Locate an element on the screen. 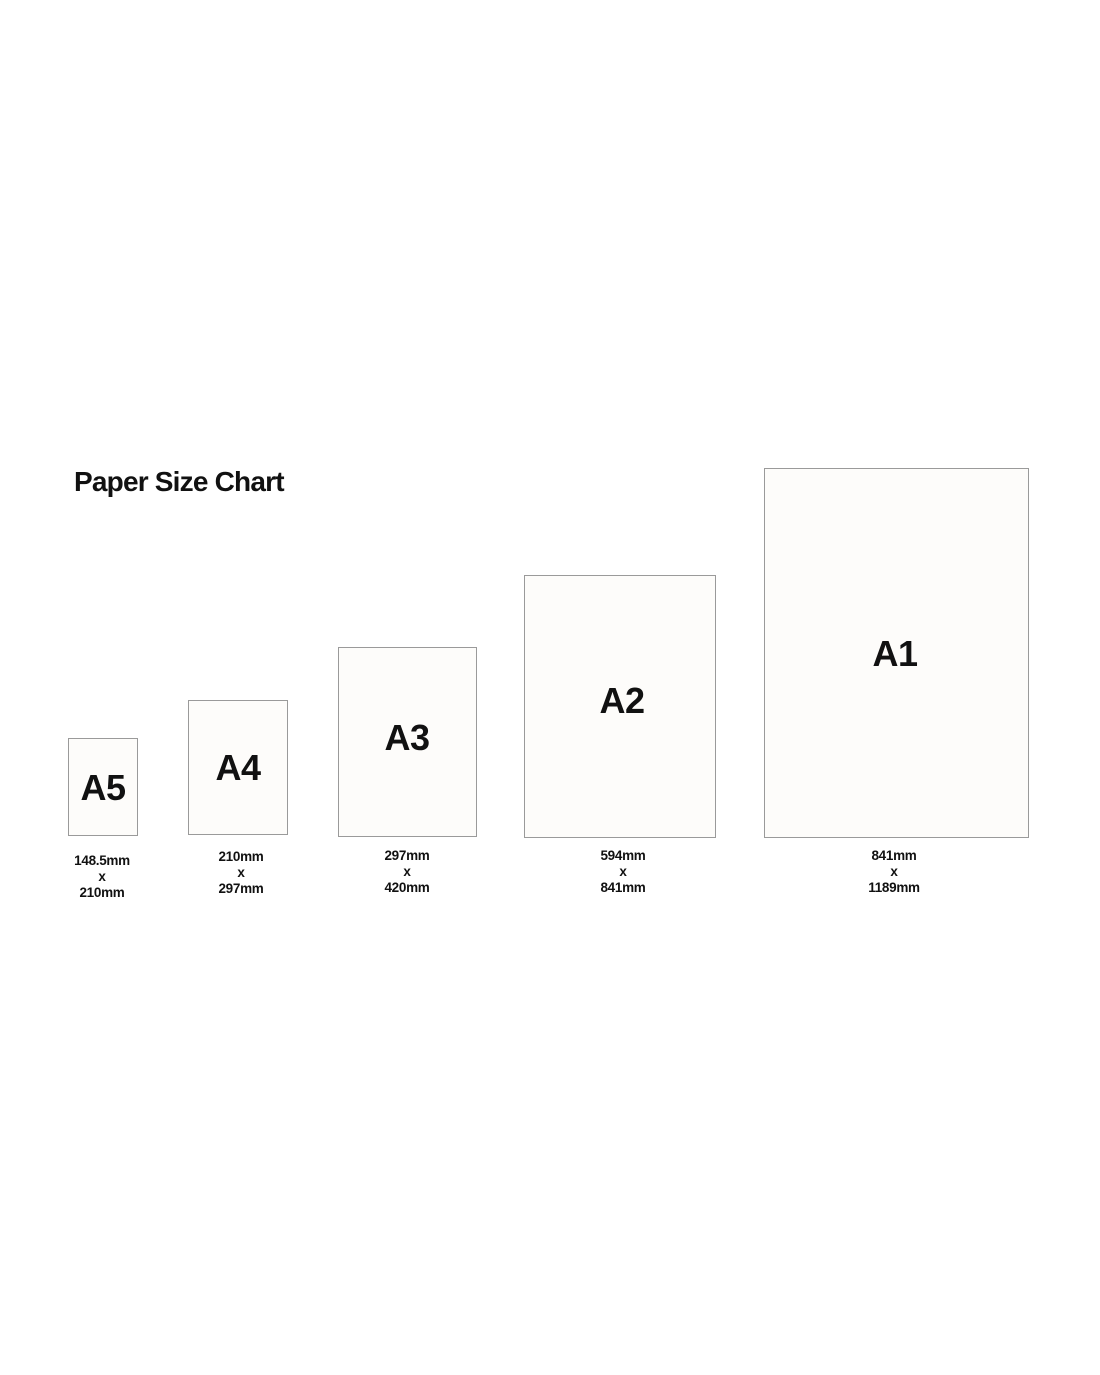 This screenshot has width=1100, height=1375. sheet-a4-separator: x is located at coordinates (241, 872).